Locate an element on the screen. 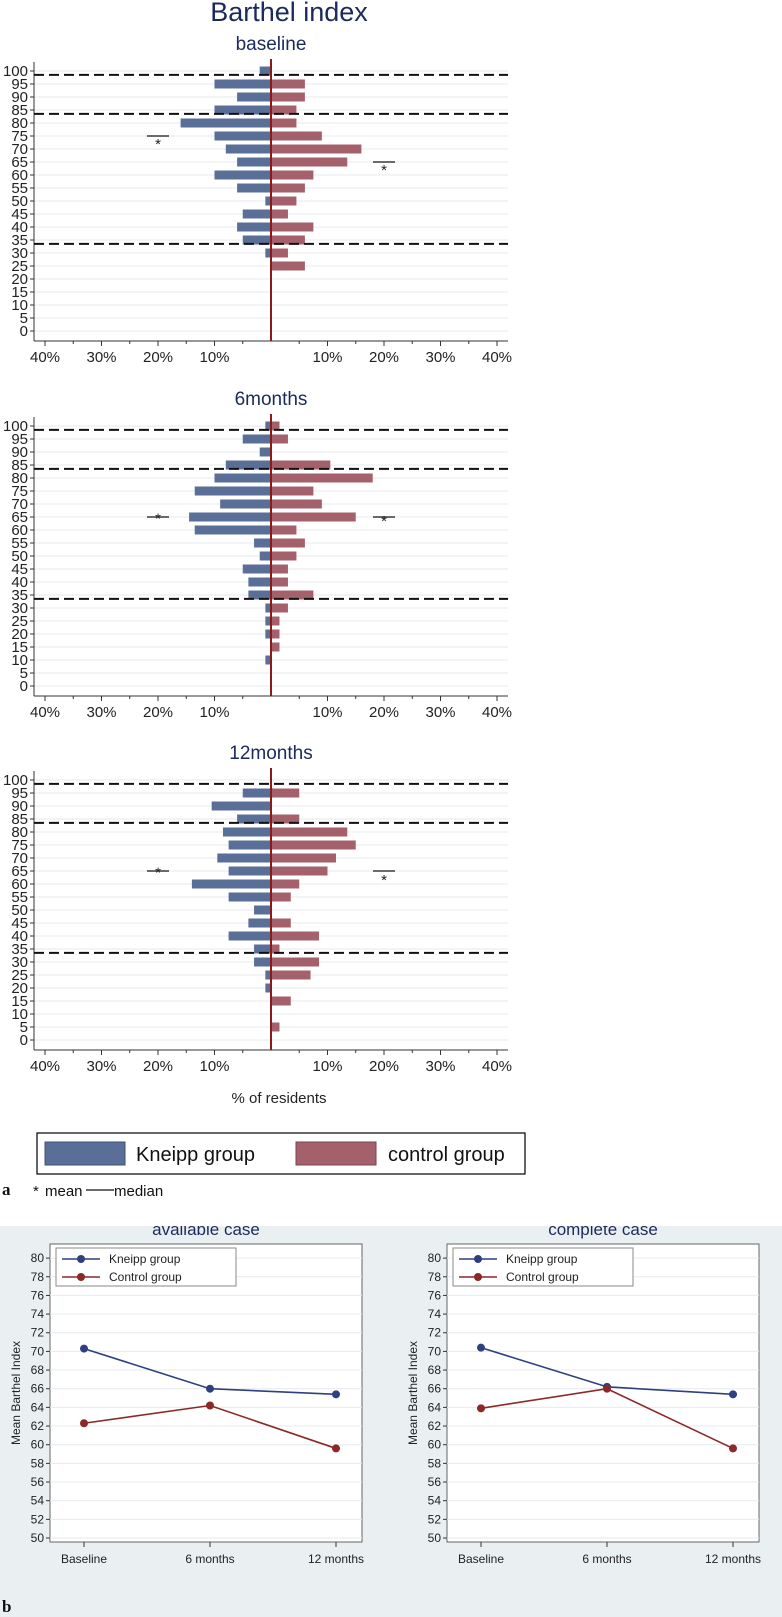  legend-a-kneipp-swatch is located at coordinates (85, 1153).